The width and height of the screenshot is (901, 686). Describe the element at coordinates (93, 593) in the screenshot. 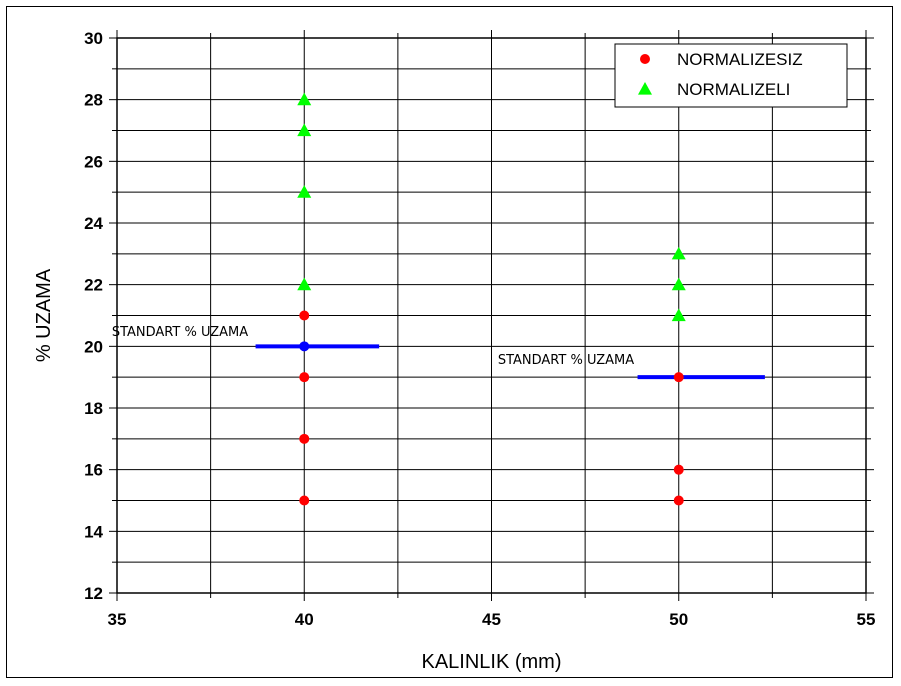

I see `y-tick-label: 12` at that location.